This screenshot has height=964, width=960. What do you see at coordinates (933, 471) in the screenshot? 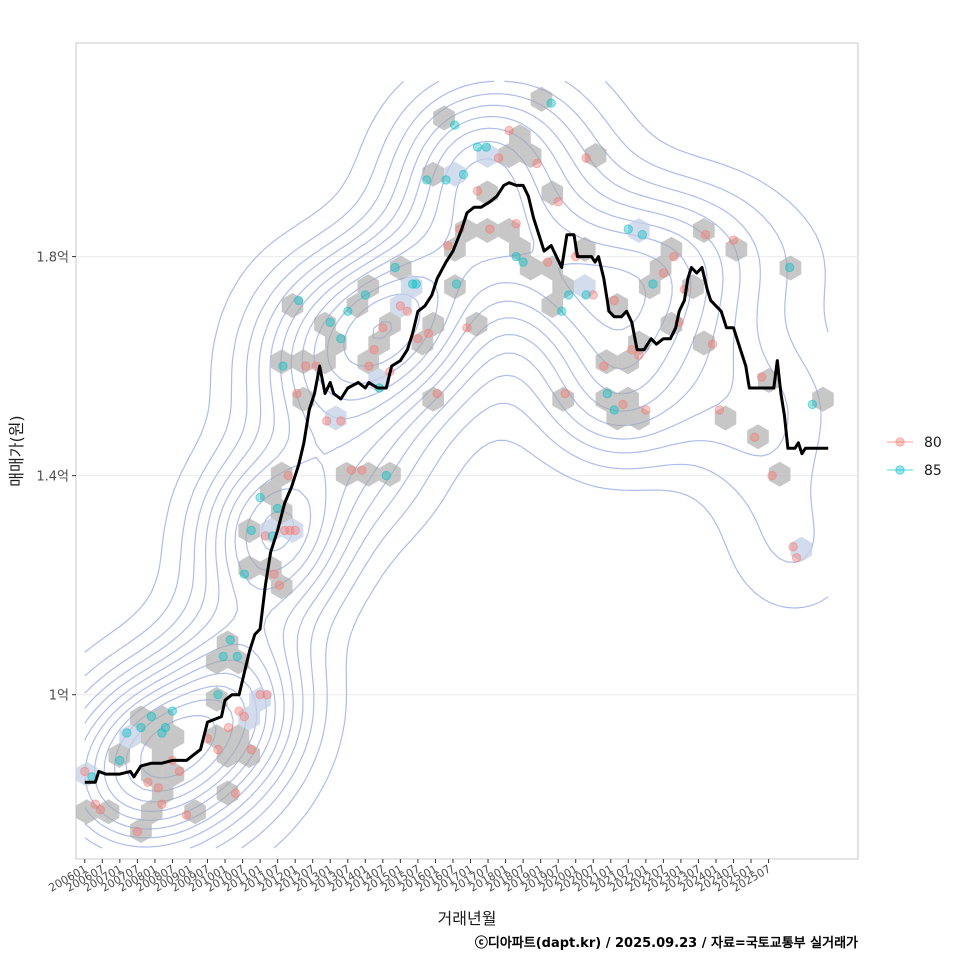
I see `legend-label: 85` at bounding box center [933, 471].